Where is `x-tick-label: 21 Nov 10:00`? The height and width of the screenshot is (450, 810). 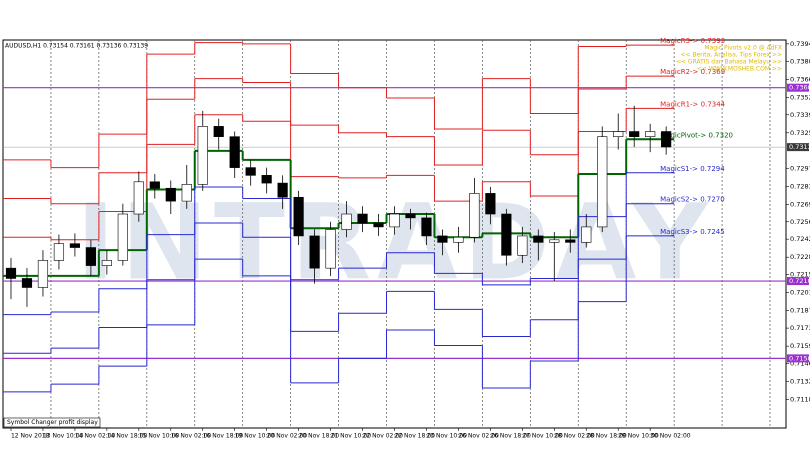
x-tick-label: 21 Nov 10:00 is located at coordinates (351, 436).